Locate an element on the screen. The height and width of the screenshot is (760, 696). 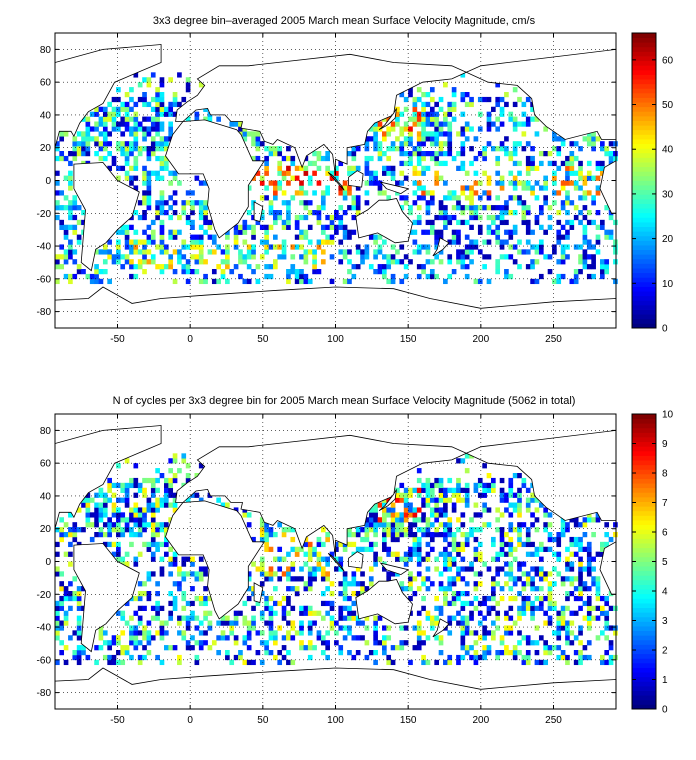
colorbar-tick-label: 1 is located at coordinates (665, 680).